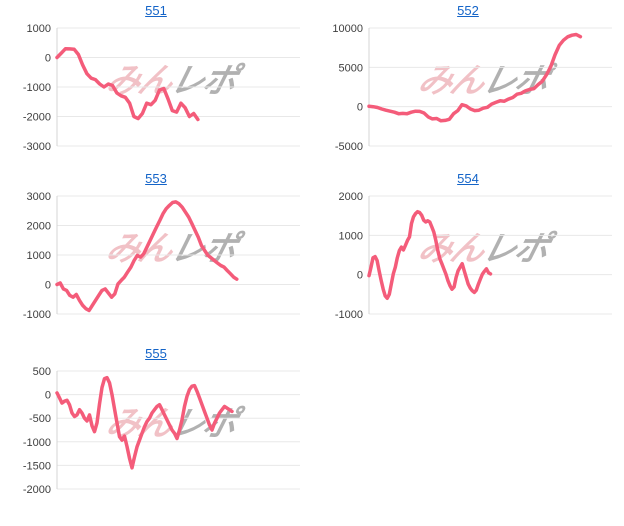  I want to click on chart-area-551: みんレポ 1000 0 -1000 -2000 -3000, so click(152, 88).